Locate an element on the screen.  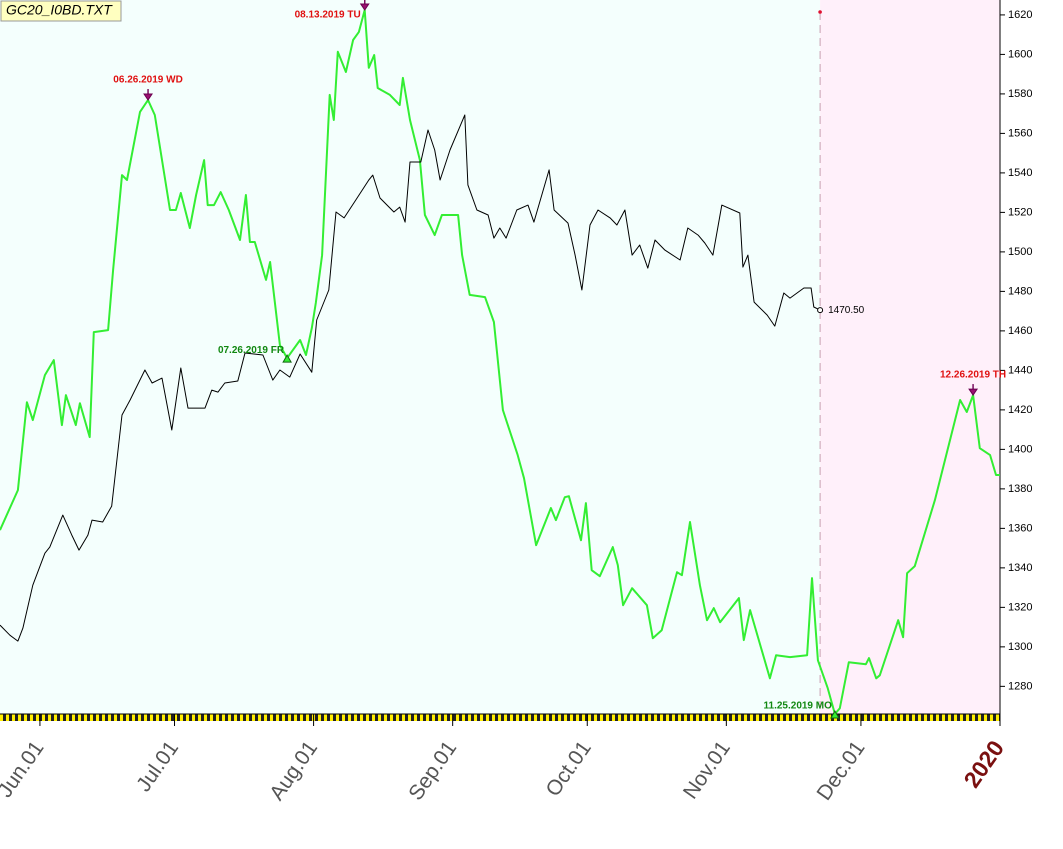
y-tick-label: 1520 is located at coordinates (1020, 212).